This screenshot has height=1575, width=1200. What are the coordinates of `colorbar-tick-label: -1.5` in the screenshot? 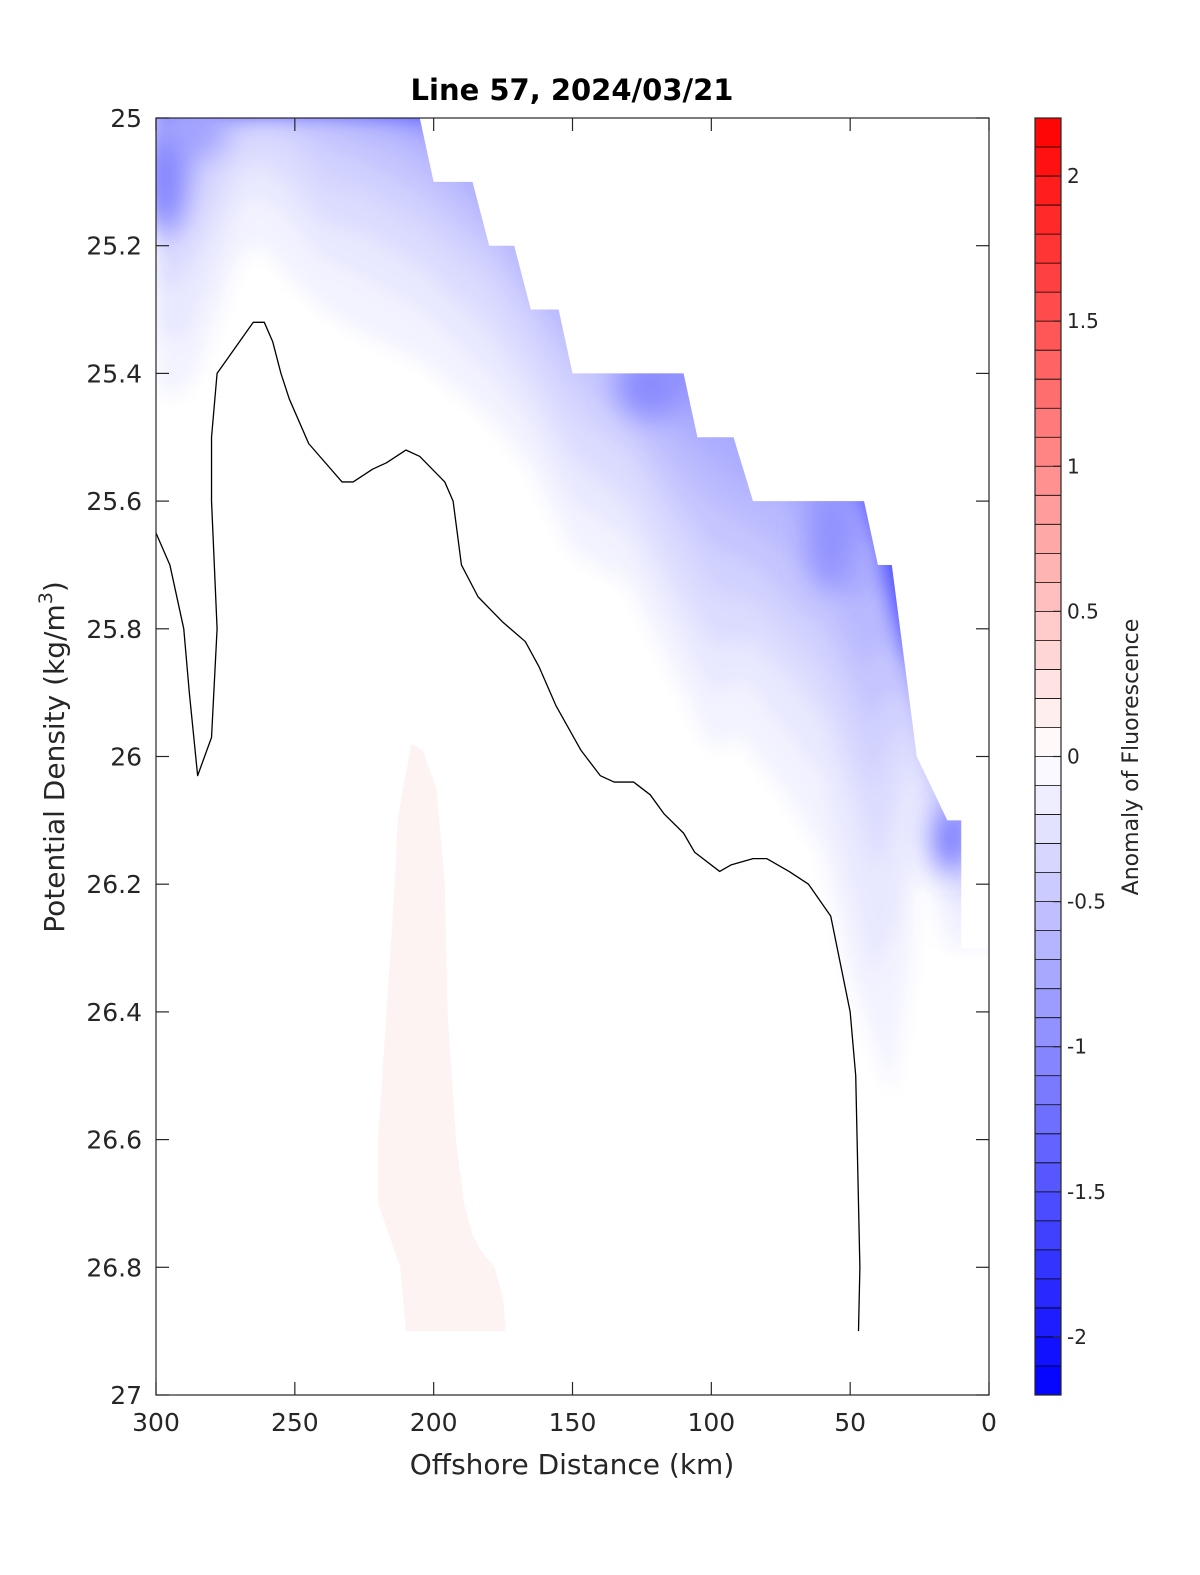 It's located at (1086, 1192).